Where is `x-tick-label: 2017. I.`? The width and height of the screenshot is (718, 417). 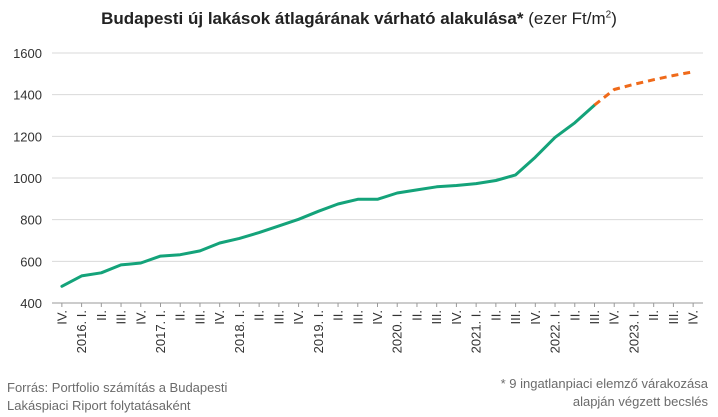
x-tick-label: 2017. I. is located at coordinates (160, 331).